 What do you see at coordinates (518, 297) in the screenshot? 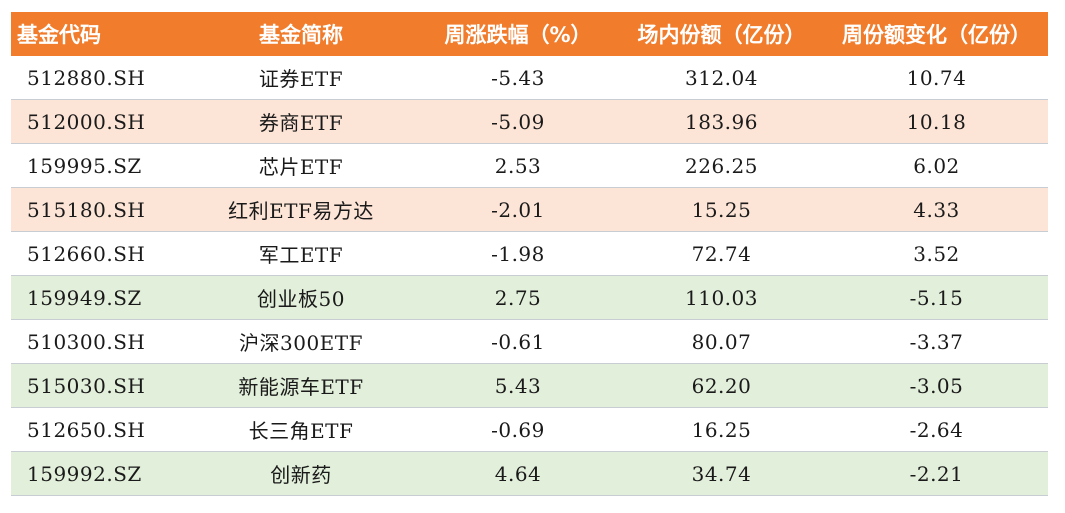
I see `weekly-change-cell: 2.75` at bounding box center [518, 297].